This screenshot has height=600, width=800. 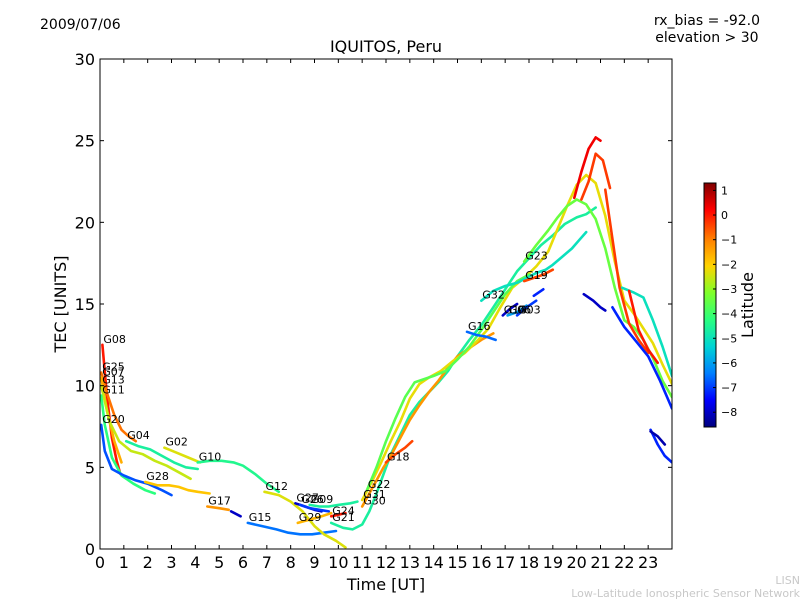 I want to click on series-g09, so click(x=333, y=504).